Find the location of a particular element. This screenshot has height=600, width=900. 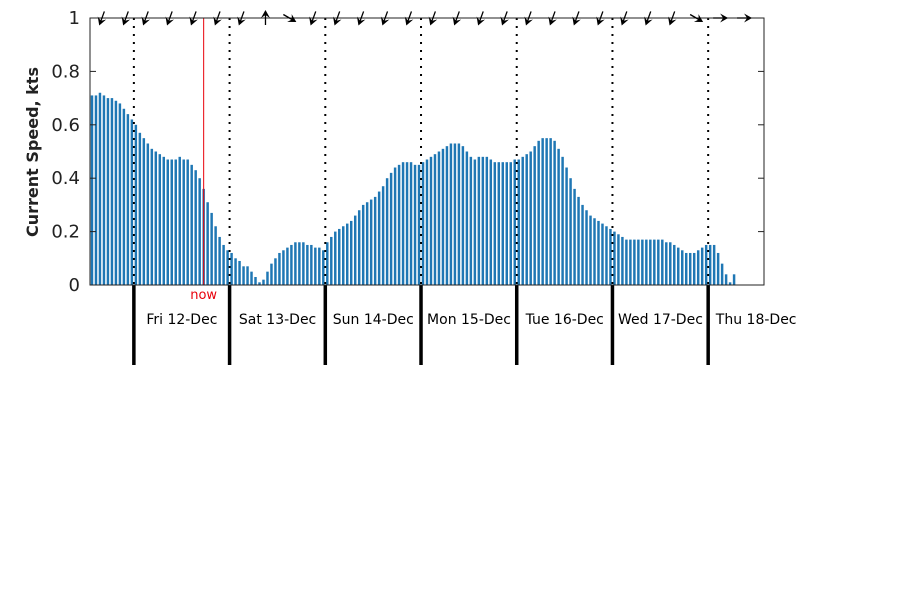

y-tick-label: 0 is located at coordinates (74, 285).